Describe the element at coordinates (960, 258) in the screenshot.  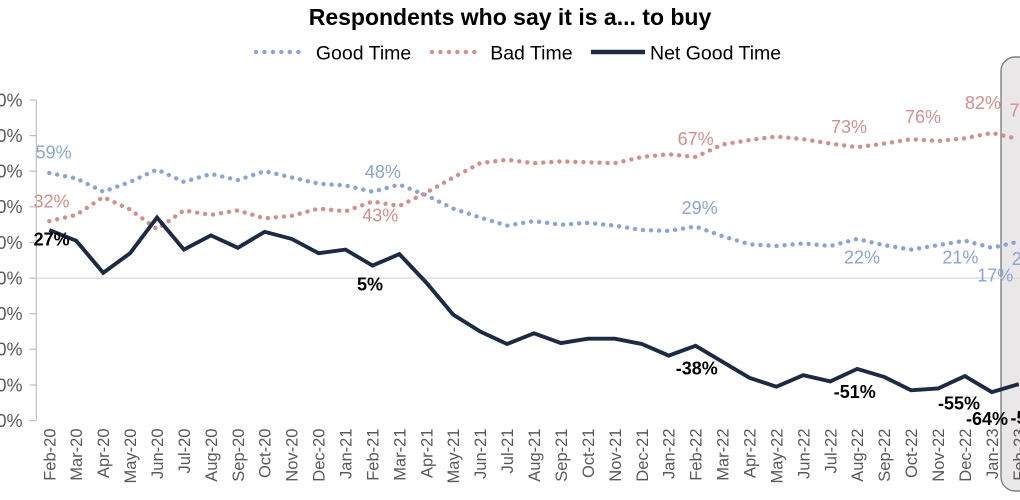
I see `svg-text: 21%` at that location.